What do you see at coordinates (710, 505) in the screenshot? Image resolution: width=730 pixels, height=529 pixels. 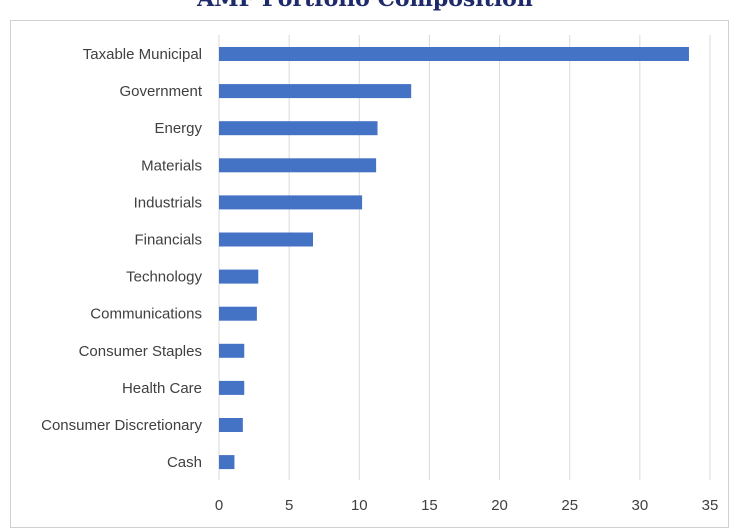 I see `x-tick-label: 35` at bounding box center [710, 505].